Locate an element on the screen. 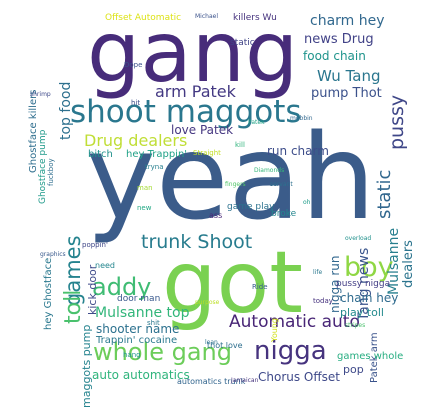 This screenshot has height=418, width=439. word-need: need is located at coordinates (105, 265).